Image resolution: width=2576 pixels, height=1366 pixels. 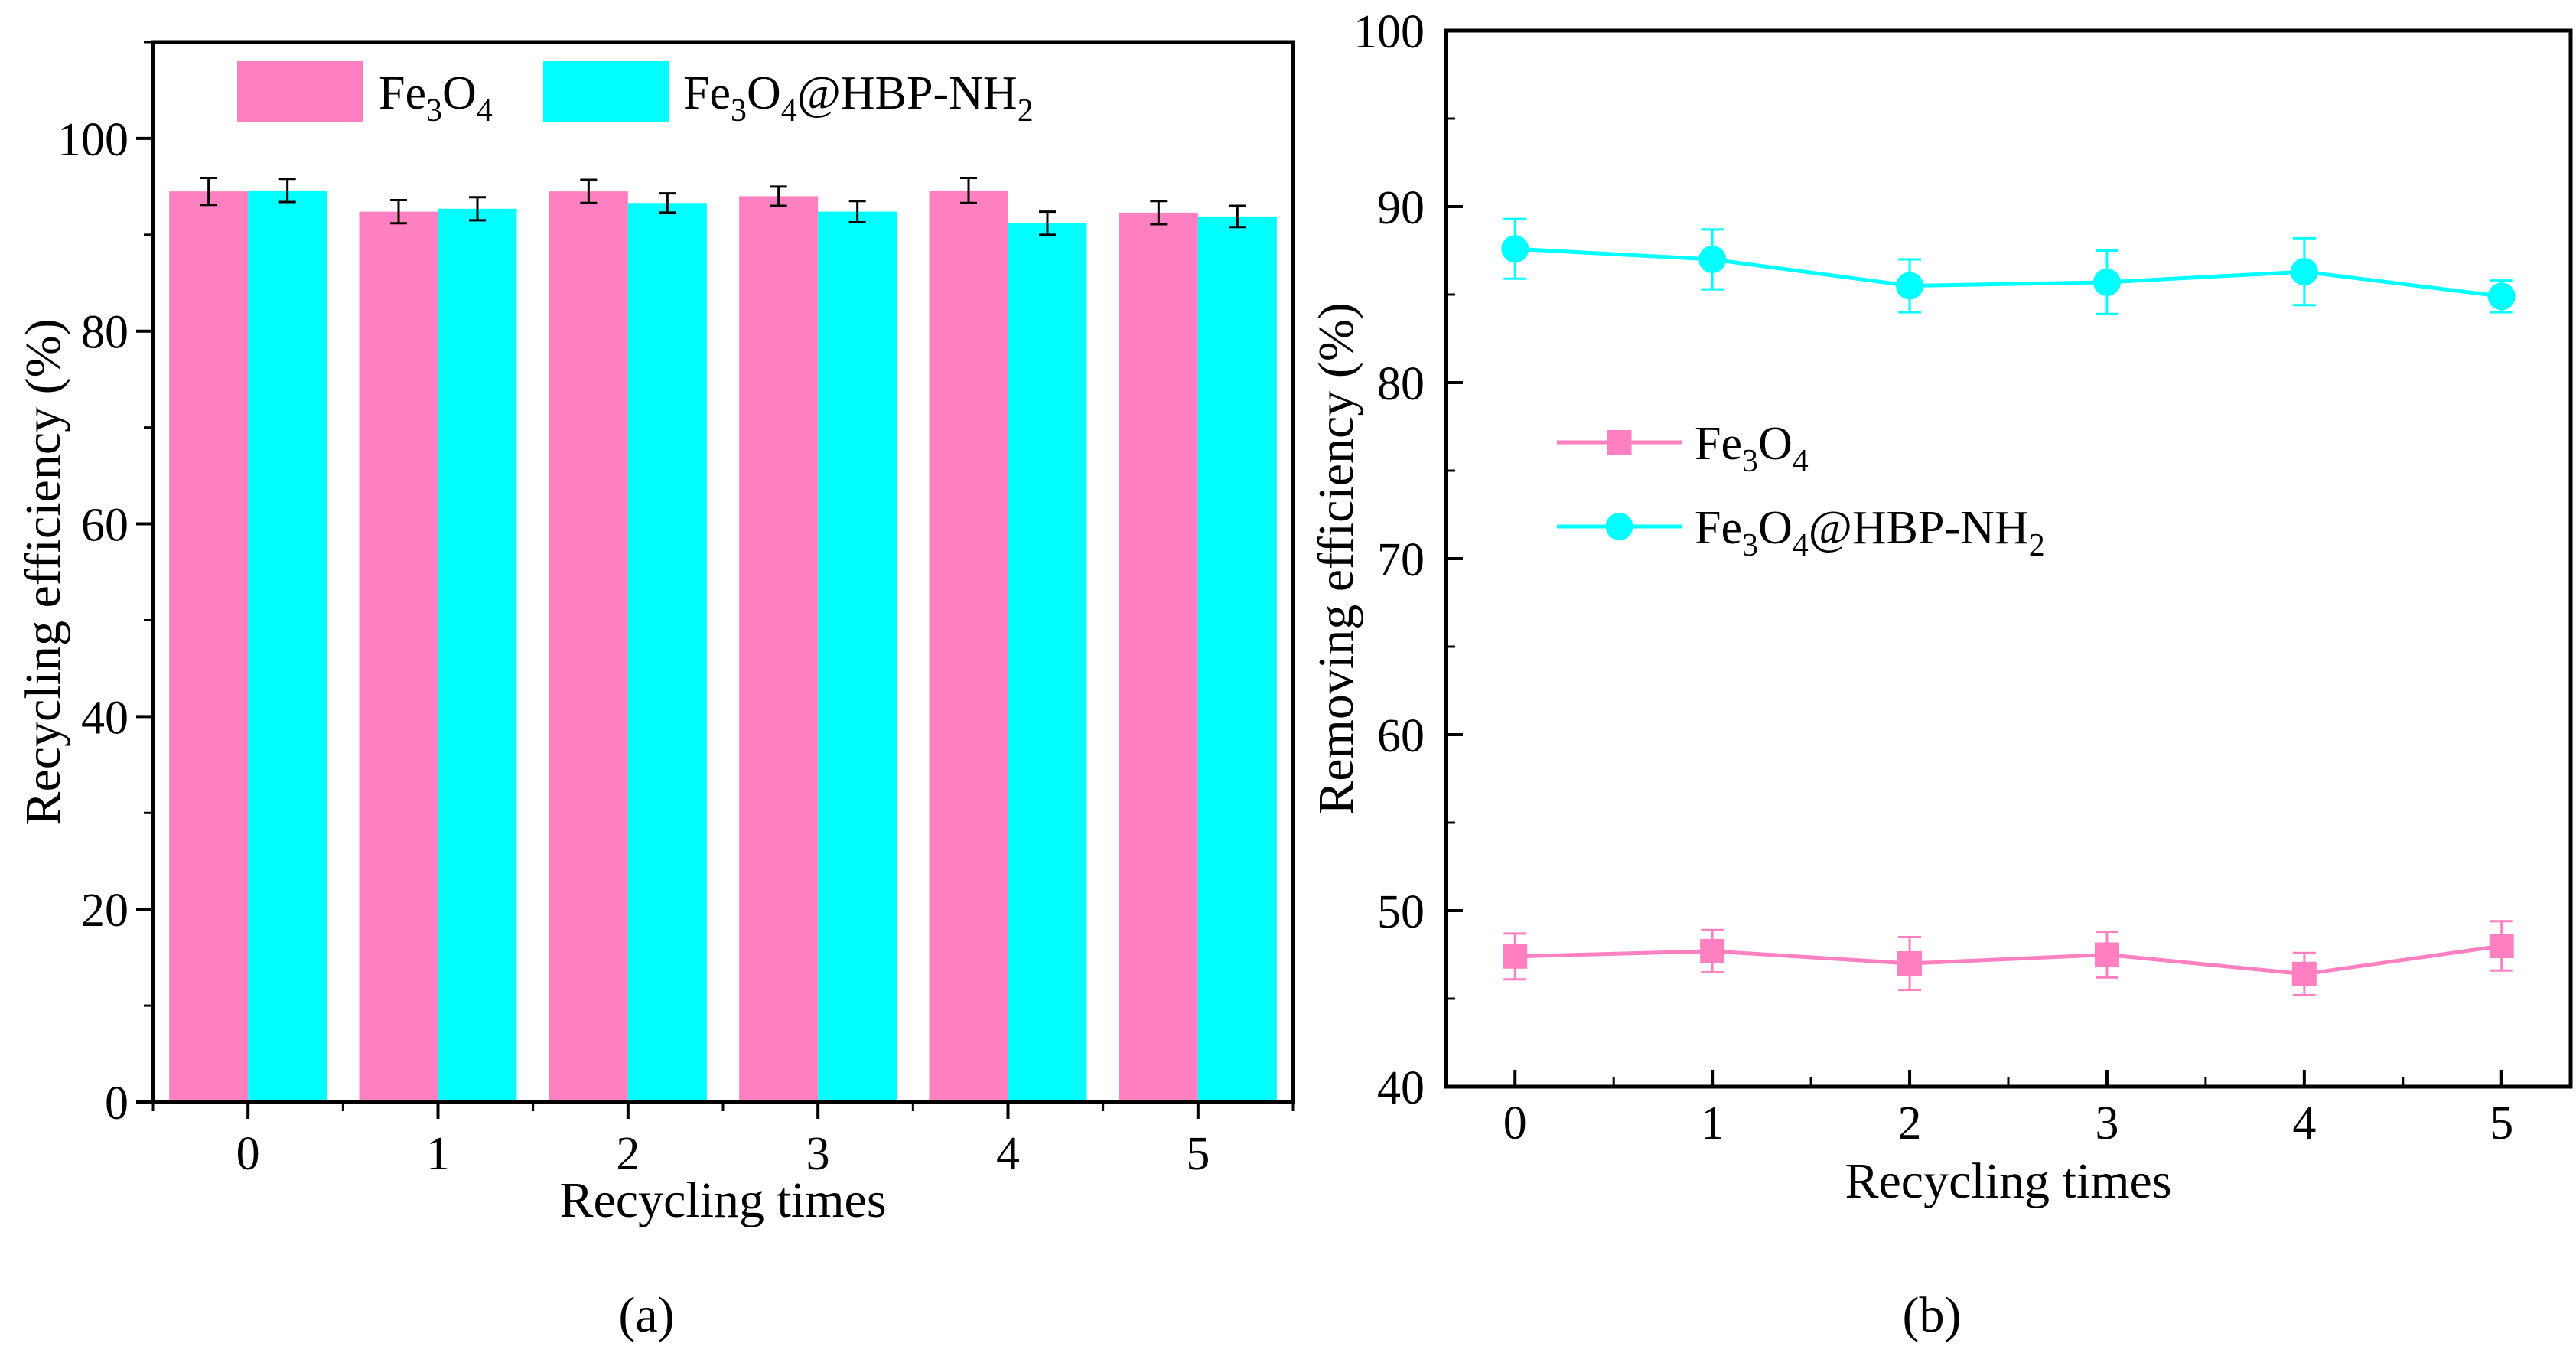 What do you see at coordinates (1933, 1315) in the screenshot?
I see `panel-b-caption: (b)` at bounding box center [1933, 1315].